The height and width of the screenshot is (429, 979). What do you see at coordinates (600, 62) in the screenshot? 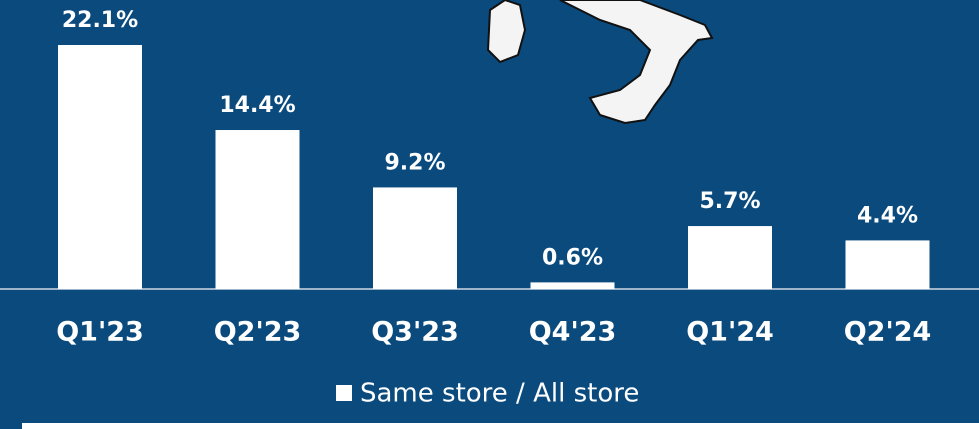
I see `map-decoration` at bounding box center [600, 62].